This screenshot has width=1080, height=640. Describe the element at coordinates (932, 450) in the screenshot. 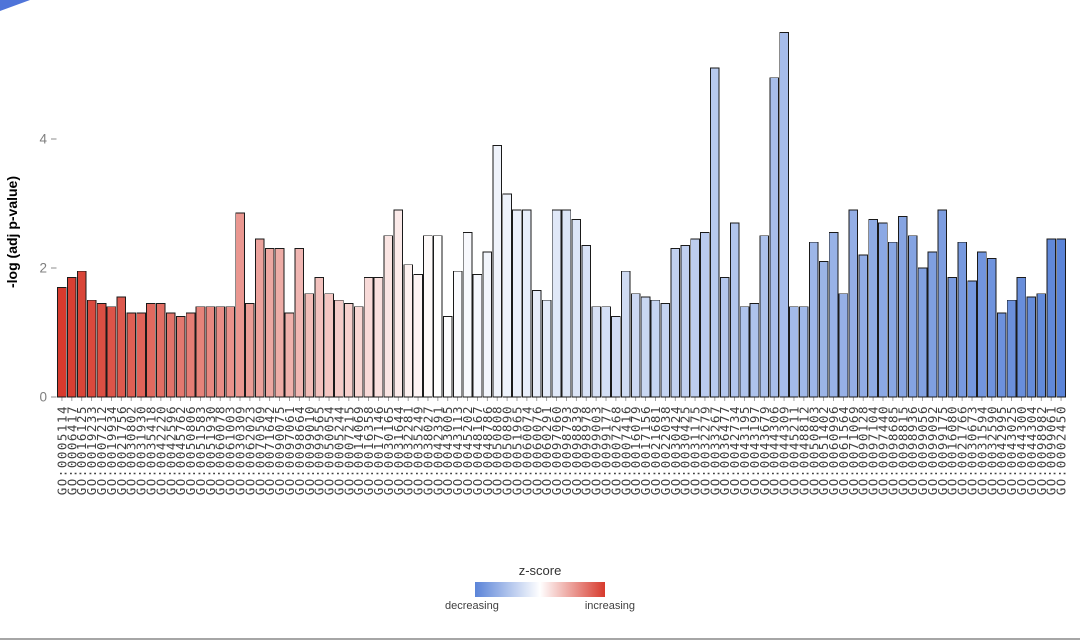

I see `x-tick-label: GO:0099092` at that location.